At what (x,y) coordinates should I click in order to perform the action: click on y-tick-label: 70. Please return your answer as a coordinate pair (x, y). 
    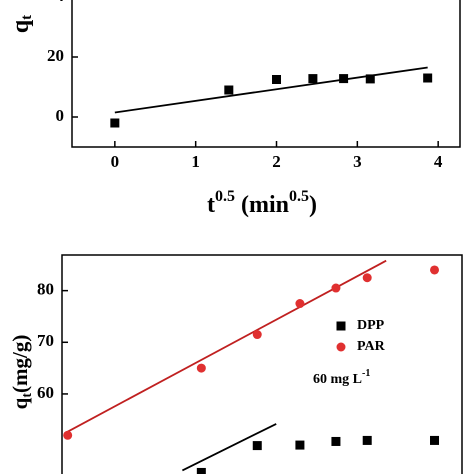
    Looking at the image, I should click on (45, 340).